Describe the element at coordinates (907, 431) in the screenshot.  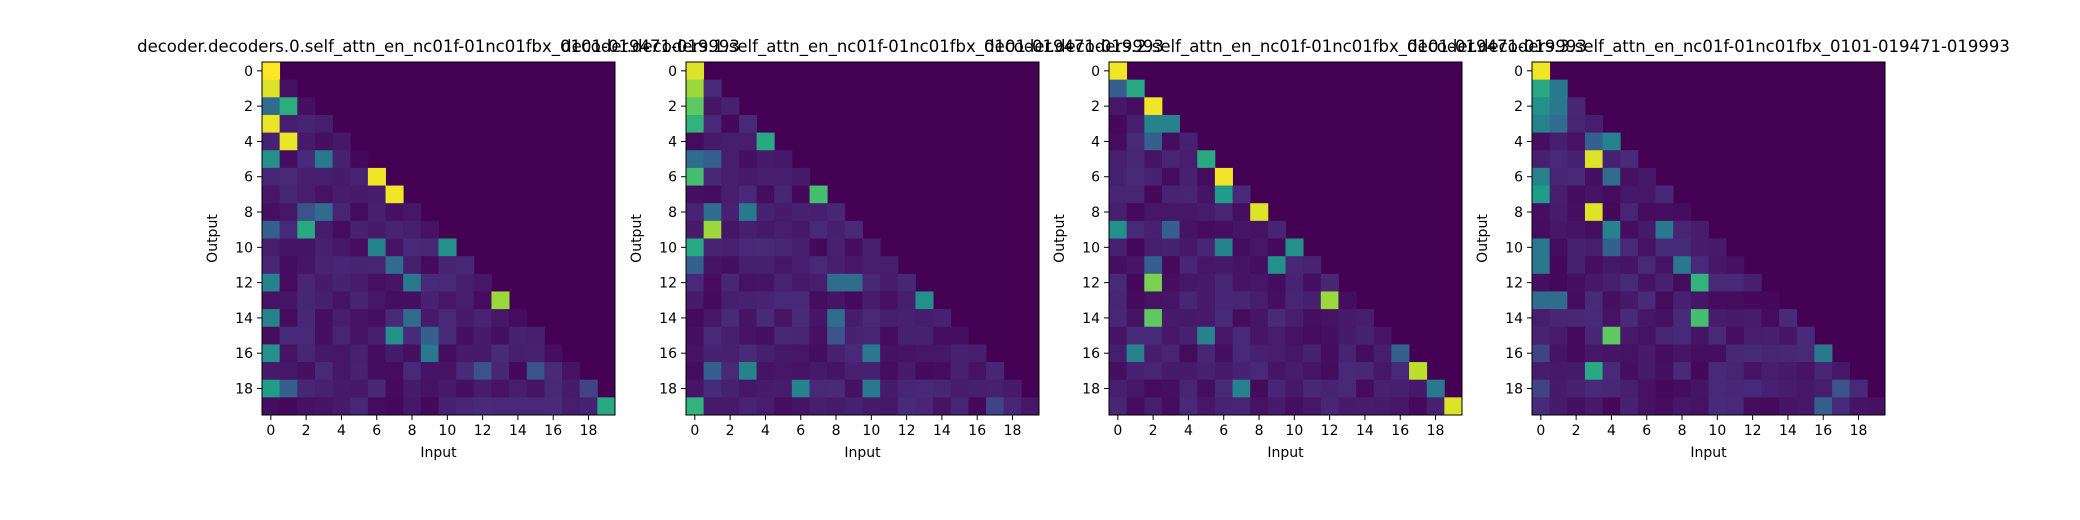
I see `x-tick-label: 12` at that location.